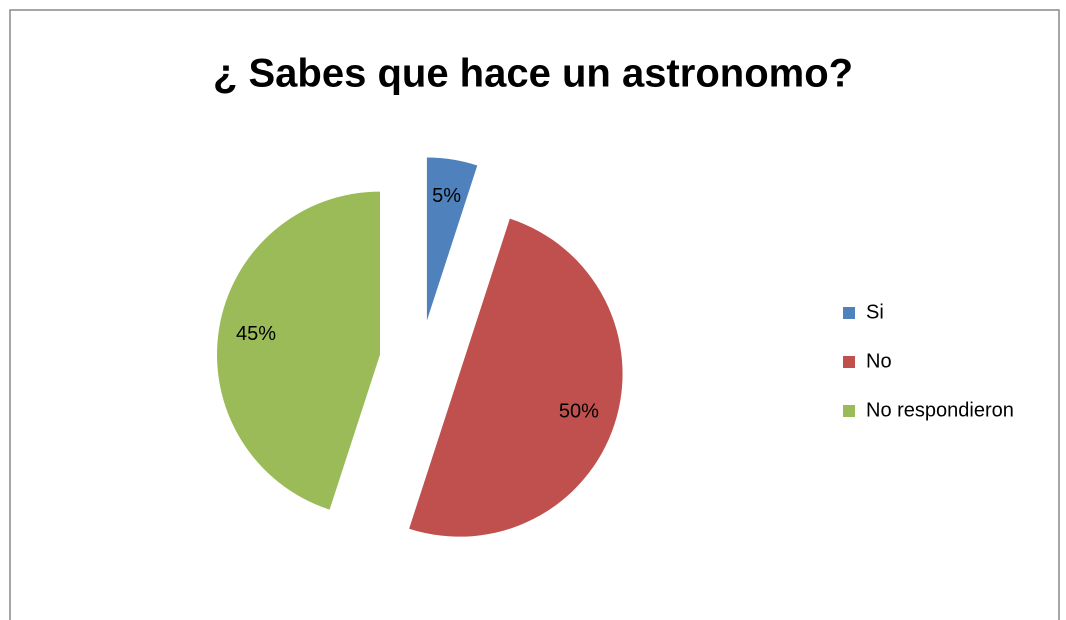 This screenshot has height=620, width=1066. Describe the element at coordinates (533, 74) in the screenshot. I see `chart-title: ¿ Sabes que hace un astronomo?` at that location.